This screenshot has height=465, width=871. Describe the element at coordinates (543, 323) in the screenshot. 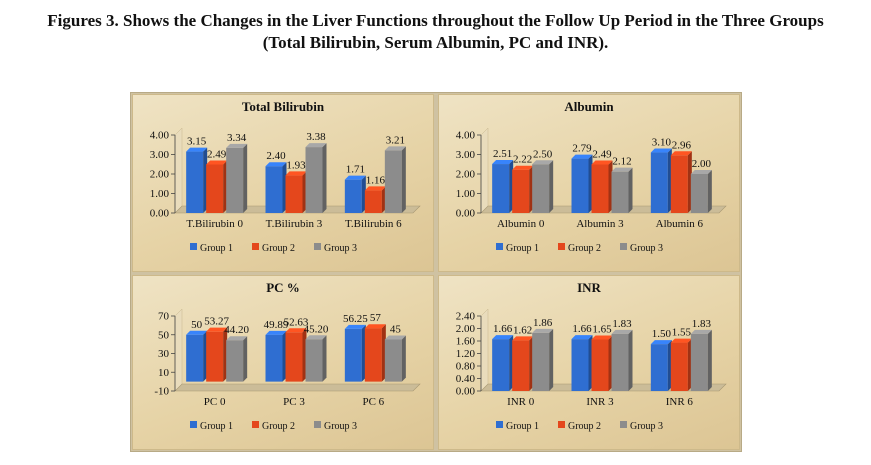

I see `data-label: 1.86` at that location.